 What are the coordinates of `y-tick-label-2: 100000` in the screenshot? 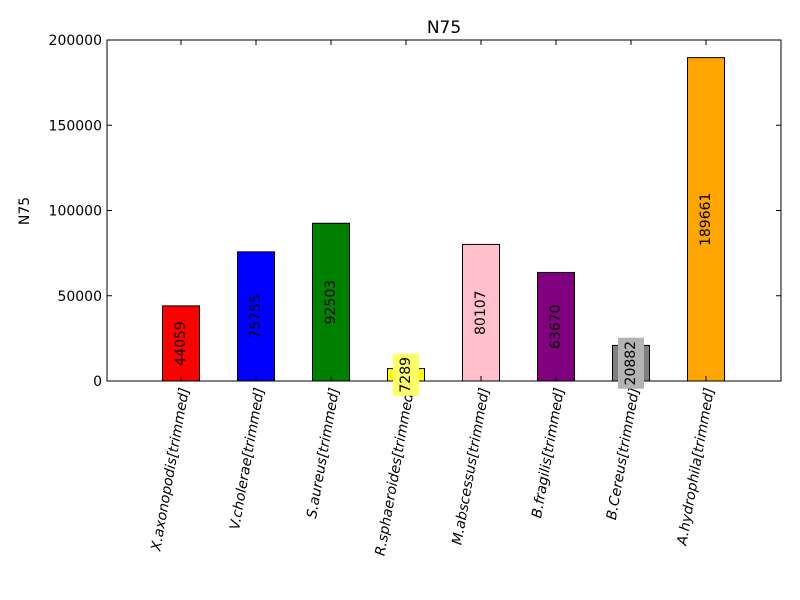 It's located at (75, 212).